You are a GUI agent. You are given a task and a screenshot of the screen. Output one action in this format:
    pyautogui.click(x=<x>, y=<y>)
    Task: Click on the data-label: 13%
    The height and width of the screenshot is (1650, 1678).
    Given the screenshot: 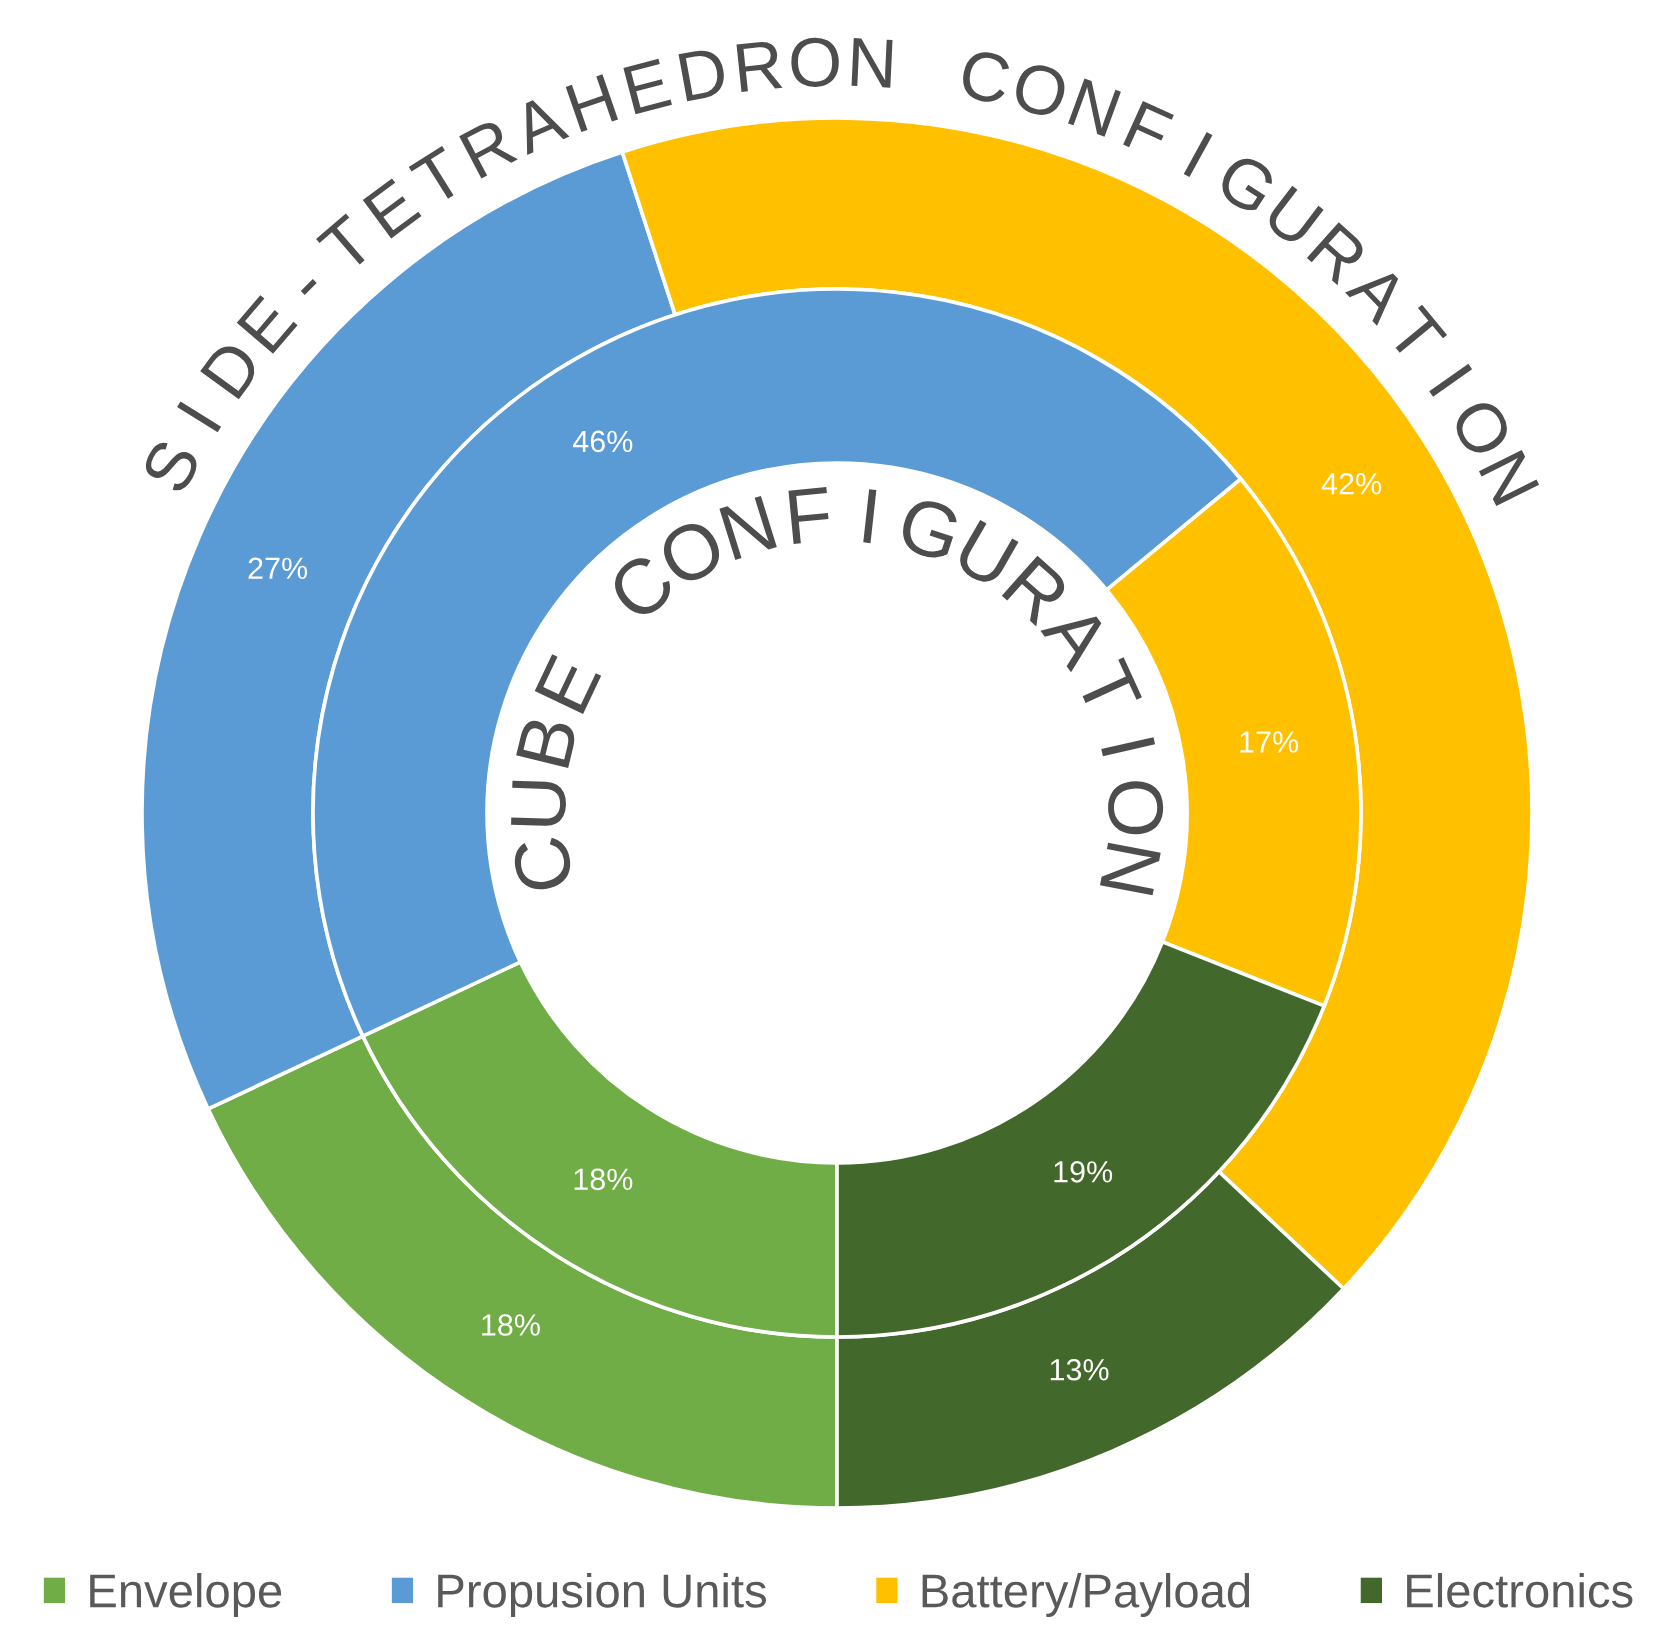 What is the action you would take?
    pyautogui.click(x=1079, y=1369)
    